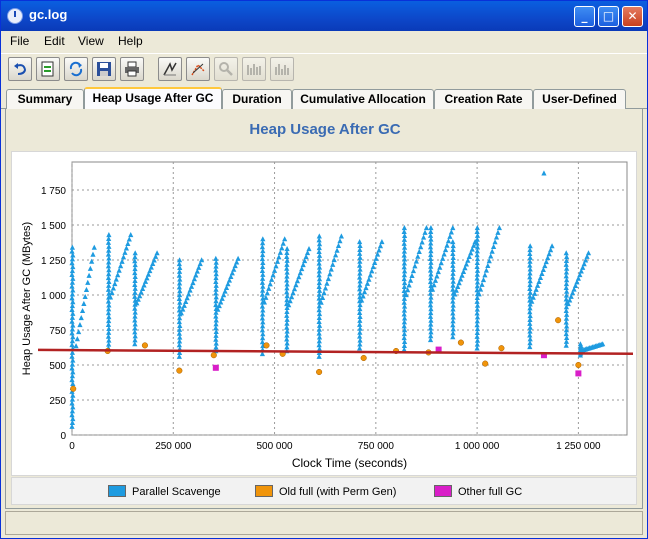  What do you see at coordinates (579, 99) in the screenshot?
I see `tab-user-defined: User-Defined` at bounding box center [579, 99].